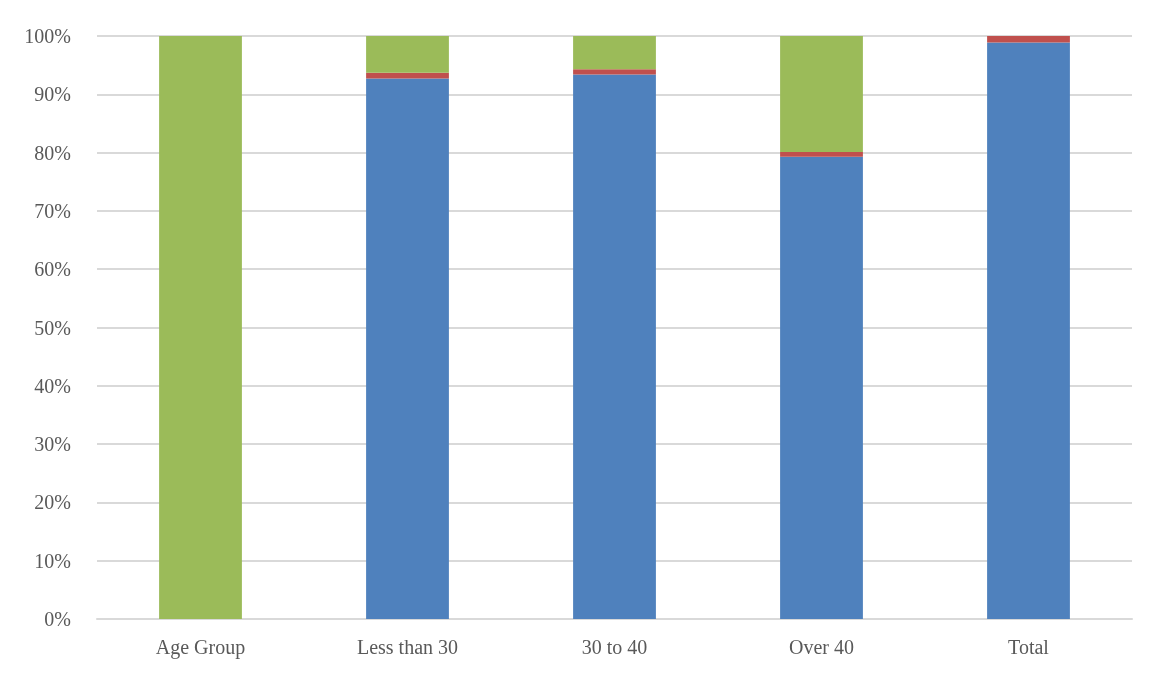  Describe the element at coordinates (52, 269) in the screenshot. I see `y-tick-label: 60%` at that location.